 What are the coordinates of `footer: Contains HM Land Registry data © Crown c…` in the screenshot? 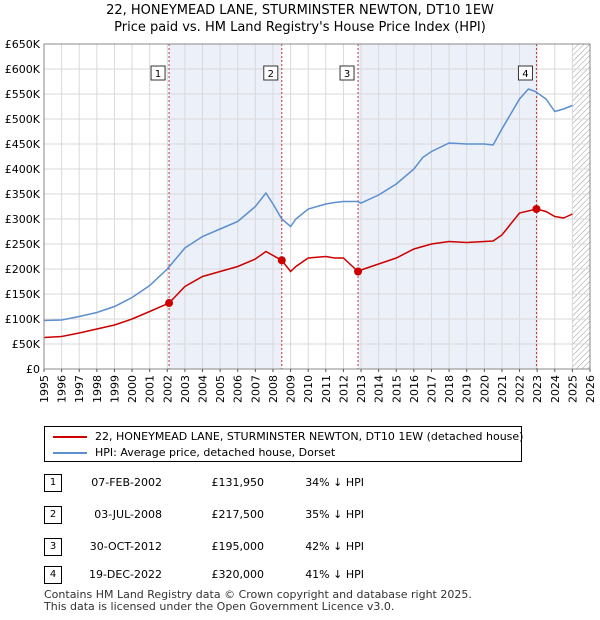 It's located at (258, 601).